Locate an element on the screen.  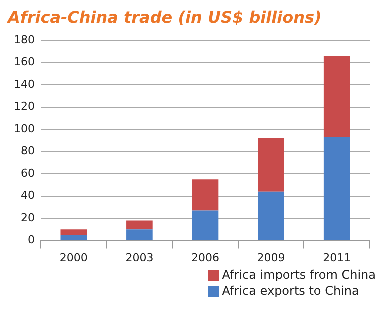
chart-title: Africa-China trade (in US$ billions) is located at coordinates (165, 18).